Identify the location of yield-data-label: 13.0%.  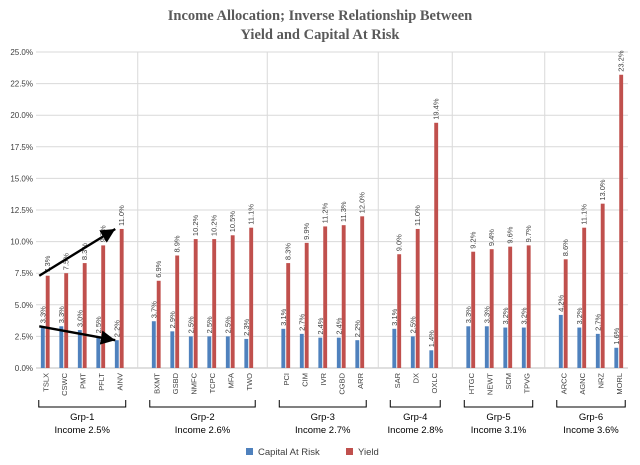
(602, 190).